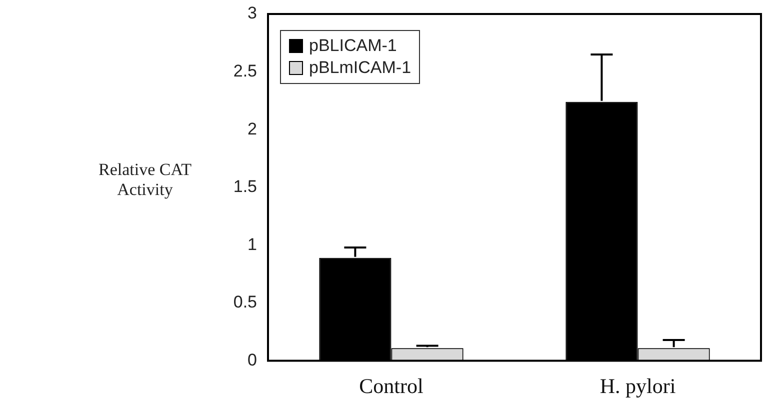 This screenshot has width=763, height=420. I want to click on legend-label: pBLmICAM-1, so click(360, 68).